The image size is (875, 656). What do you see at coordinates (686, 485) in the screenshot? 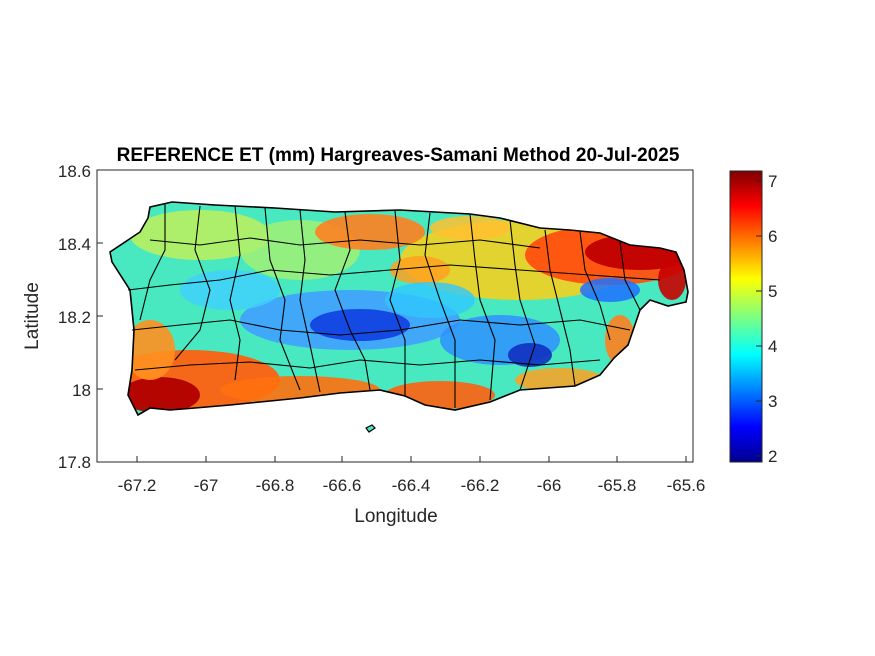
I see `x-tick-label: -65.6` at bounding box center [686, 485].